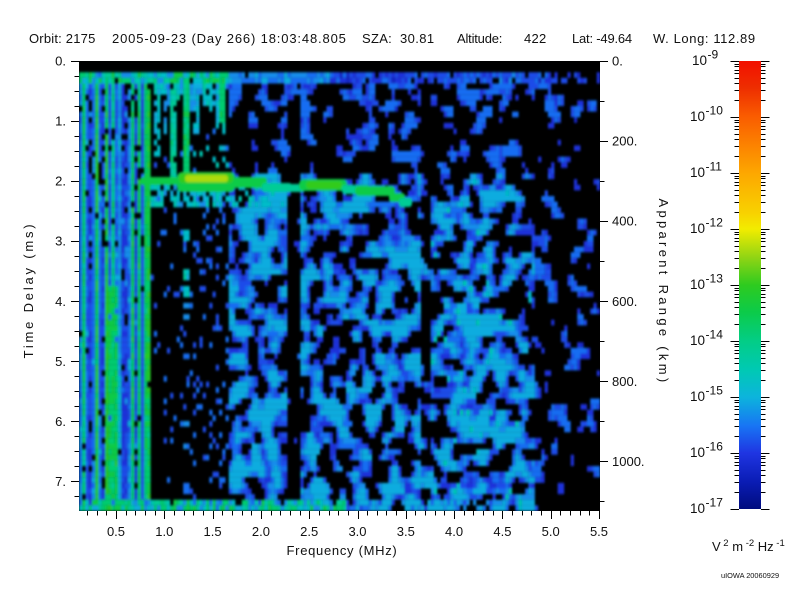  I want to click on svg-text: W. Long: 112.89, so click(704, 38).